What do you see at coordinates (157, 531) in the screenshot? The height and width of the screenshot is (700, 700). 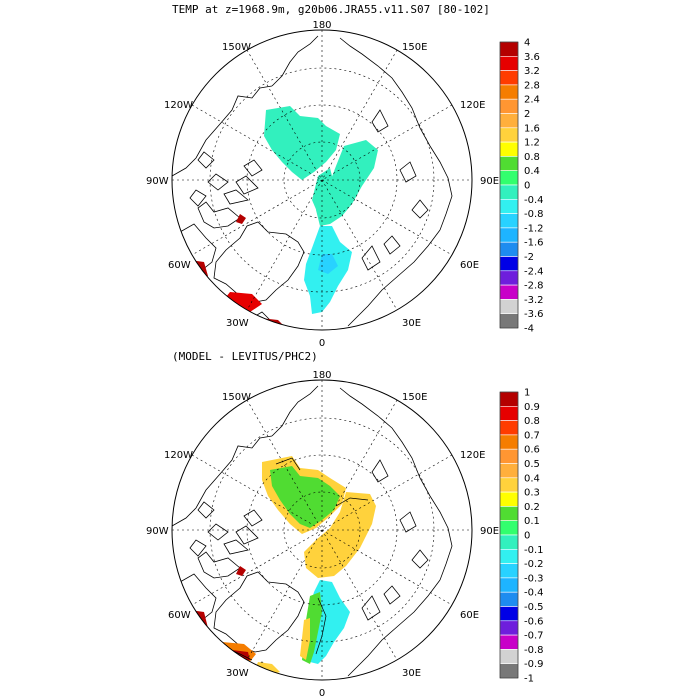 I see `bottom-lon-label-90w: 90W` at bounding box center [157, 531].